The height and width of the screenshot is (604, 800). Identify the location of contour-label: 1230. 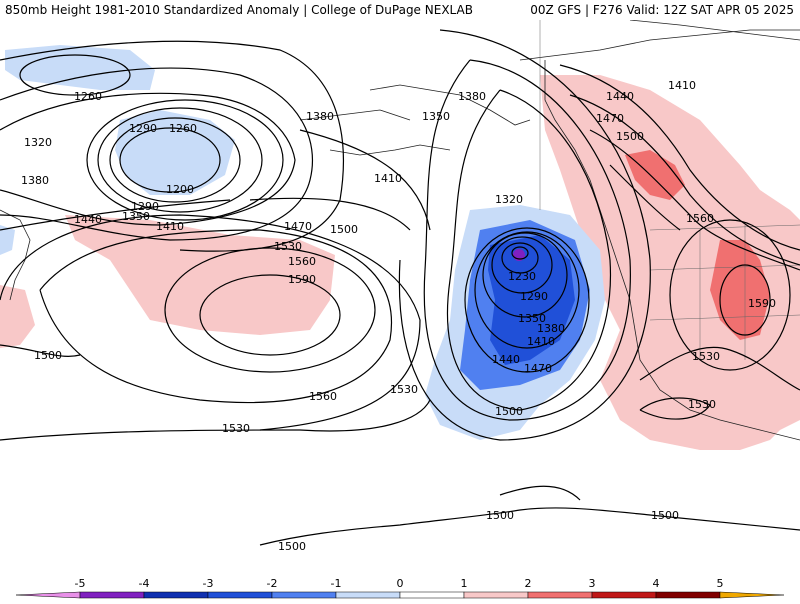
(522, 276).